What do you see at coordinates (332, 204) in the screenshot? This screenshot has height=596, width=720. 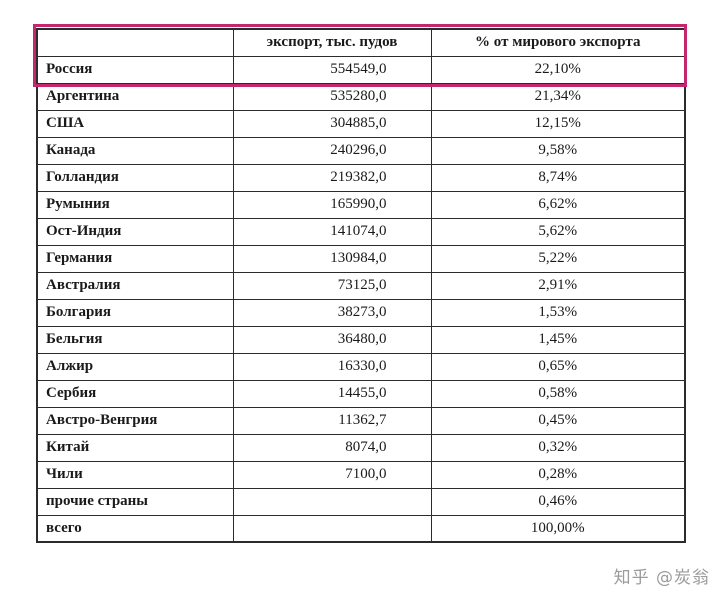 I see `export-cell: 165990,0` at bounding box center [332, 204].